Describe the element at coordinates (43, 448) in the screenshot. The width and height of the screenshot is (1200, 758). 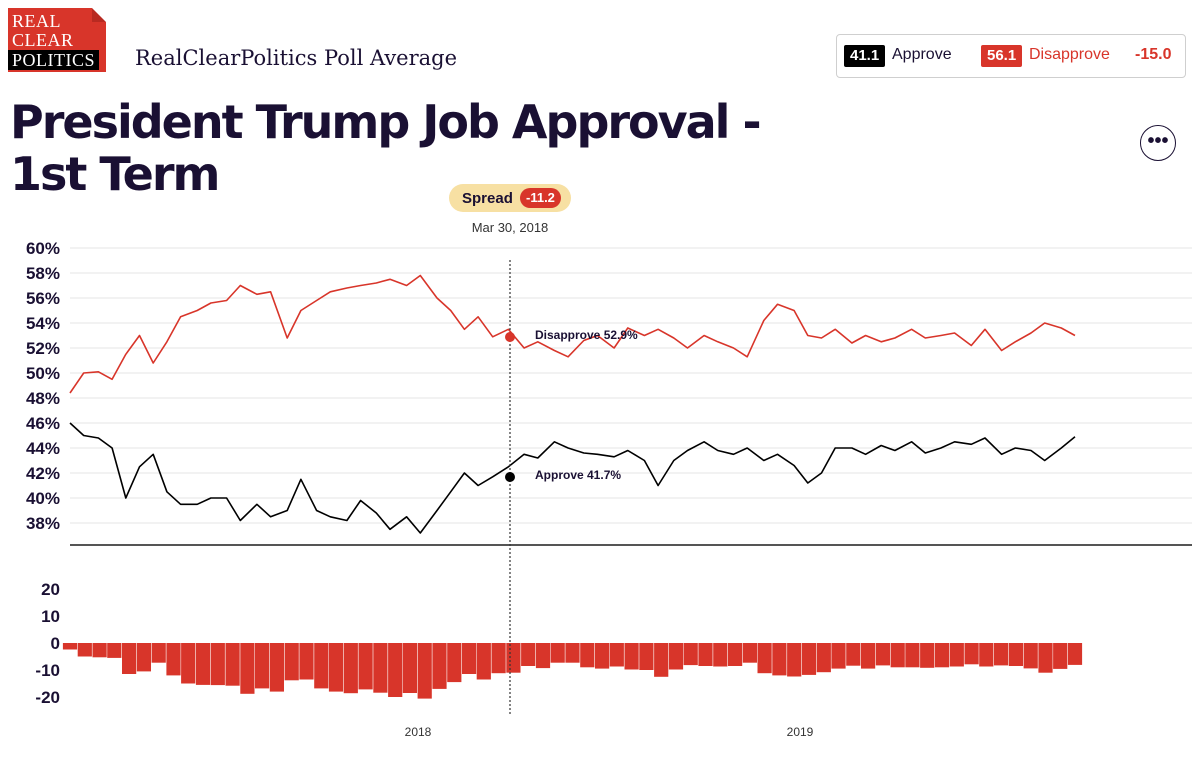
I see `y-tick-label: 44%` at that location.